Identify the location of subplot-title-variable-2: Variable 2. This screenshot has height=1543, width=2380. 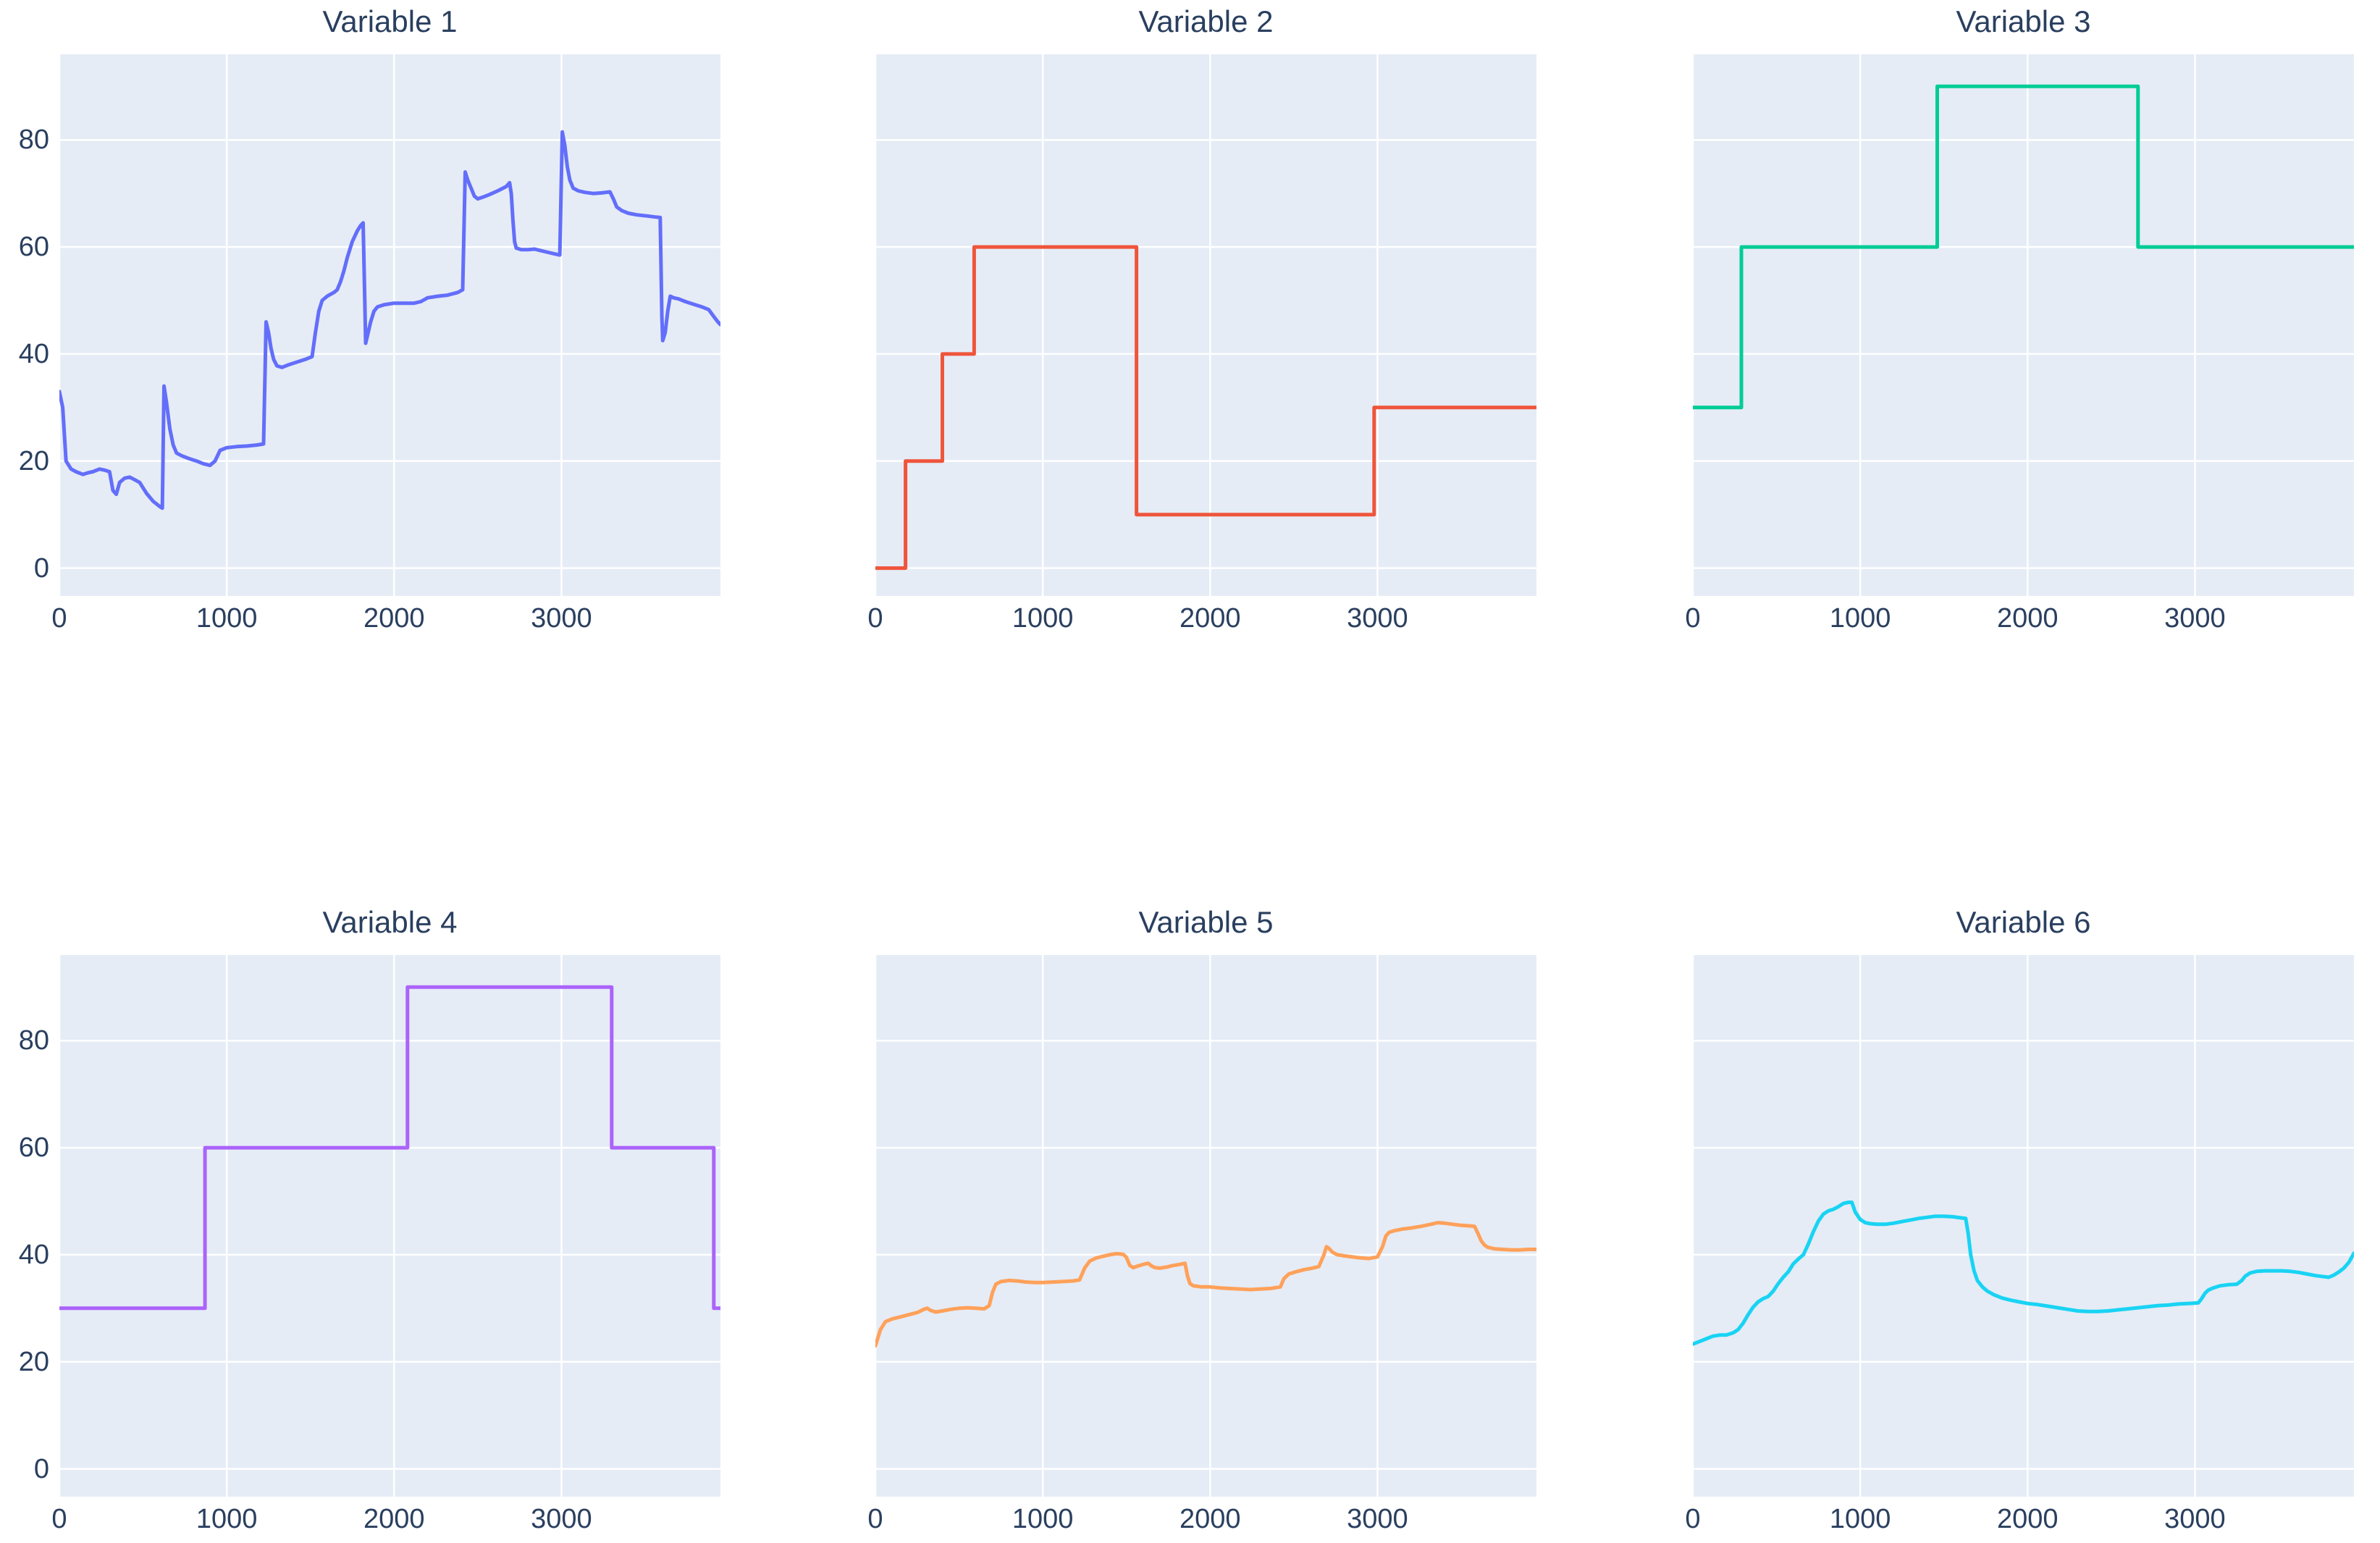
(1206, 21).